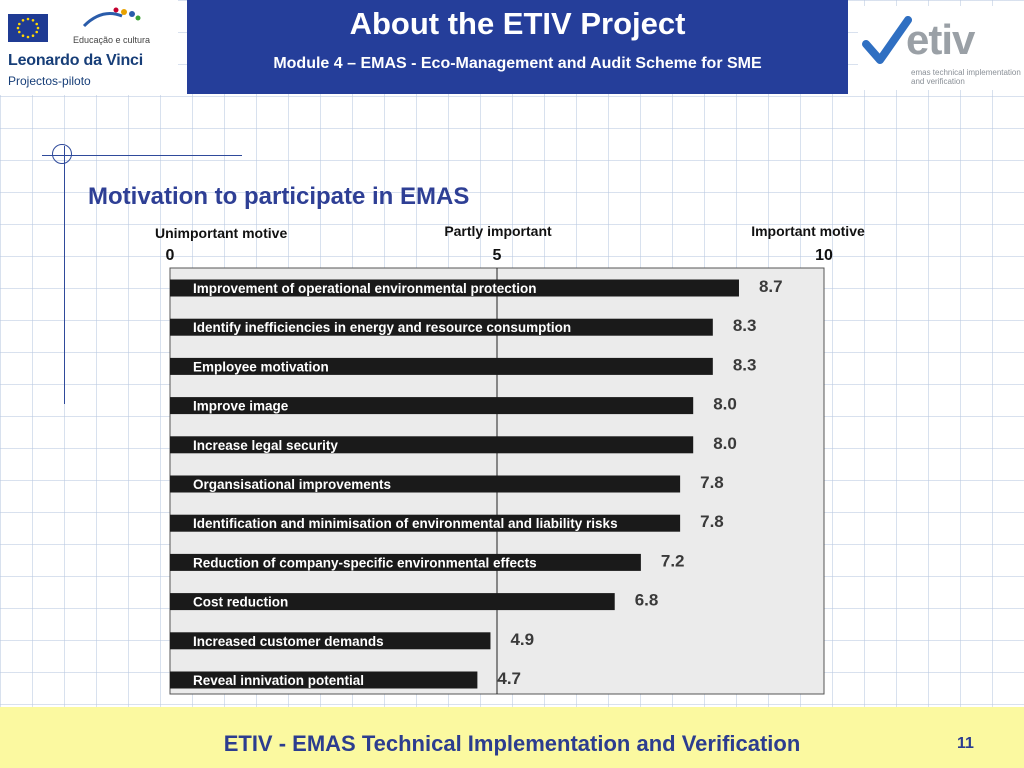 The width and height of the screenshot is (1024, 768). Describe the element at coordinates (261, 366) in the screenshot. I see `bar-category-label: Employee motivation` at that location.